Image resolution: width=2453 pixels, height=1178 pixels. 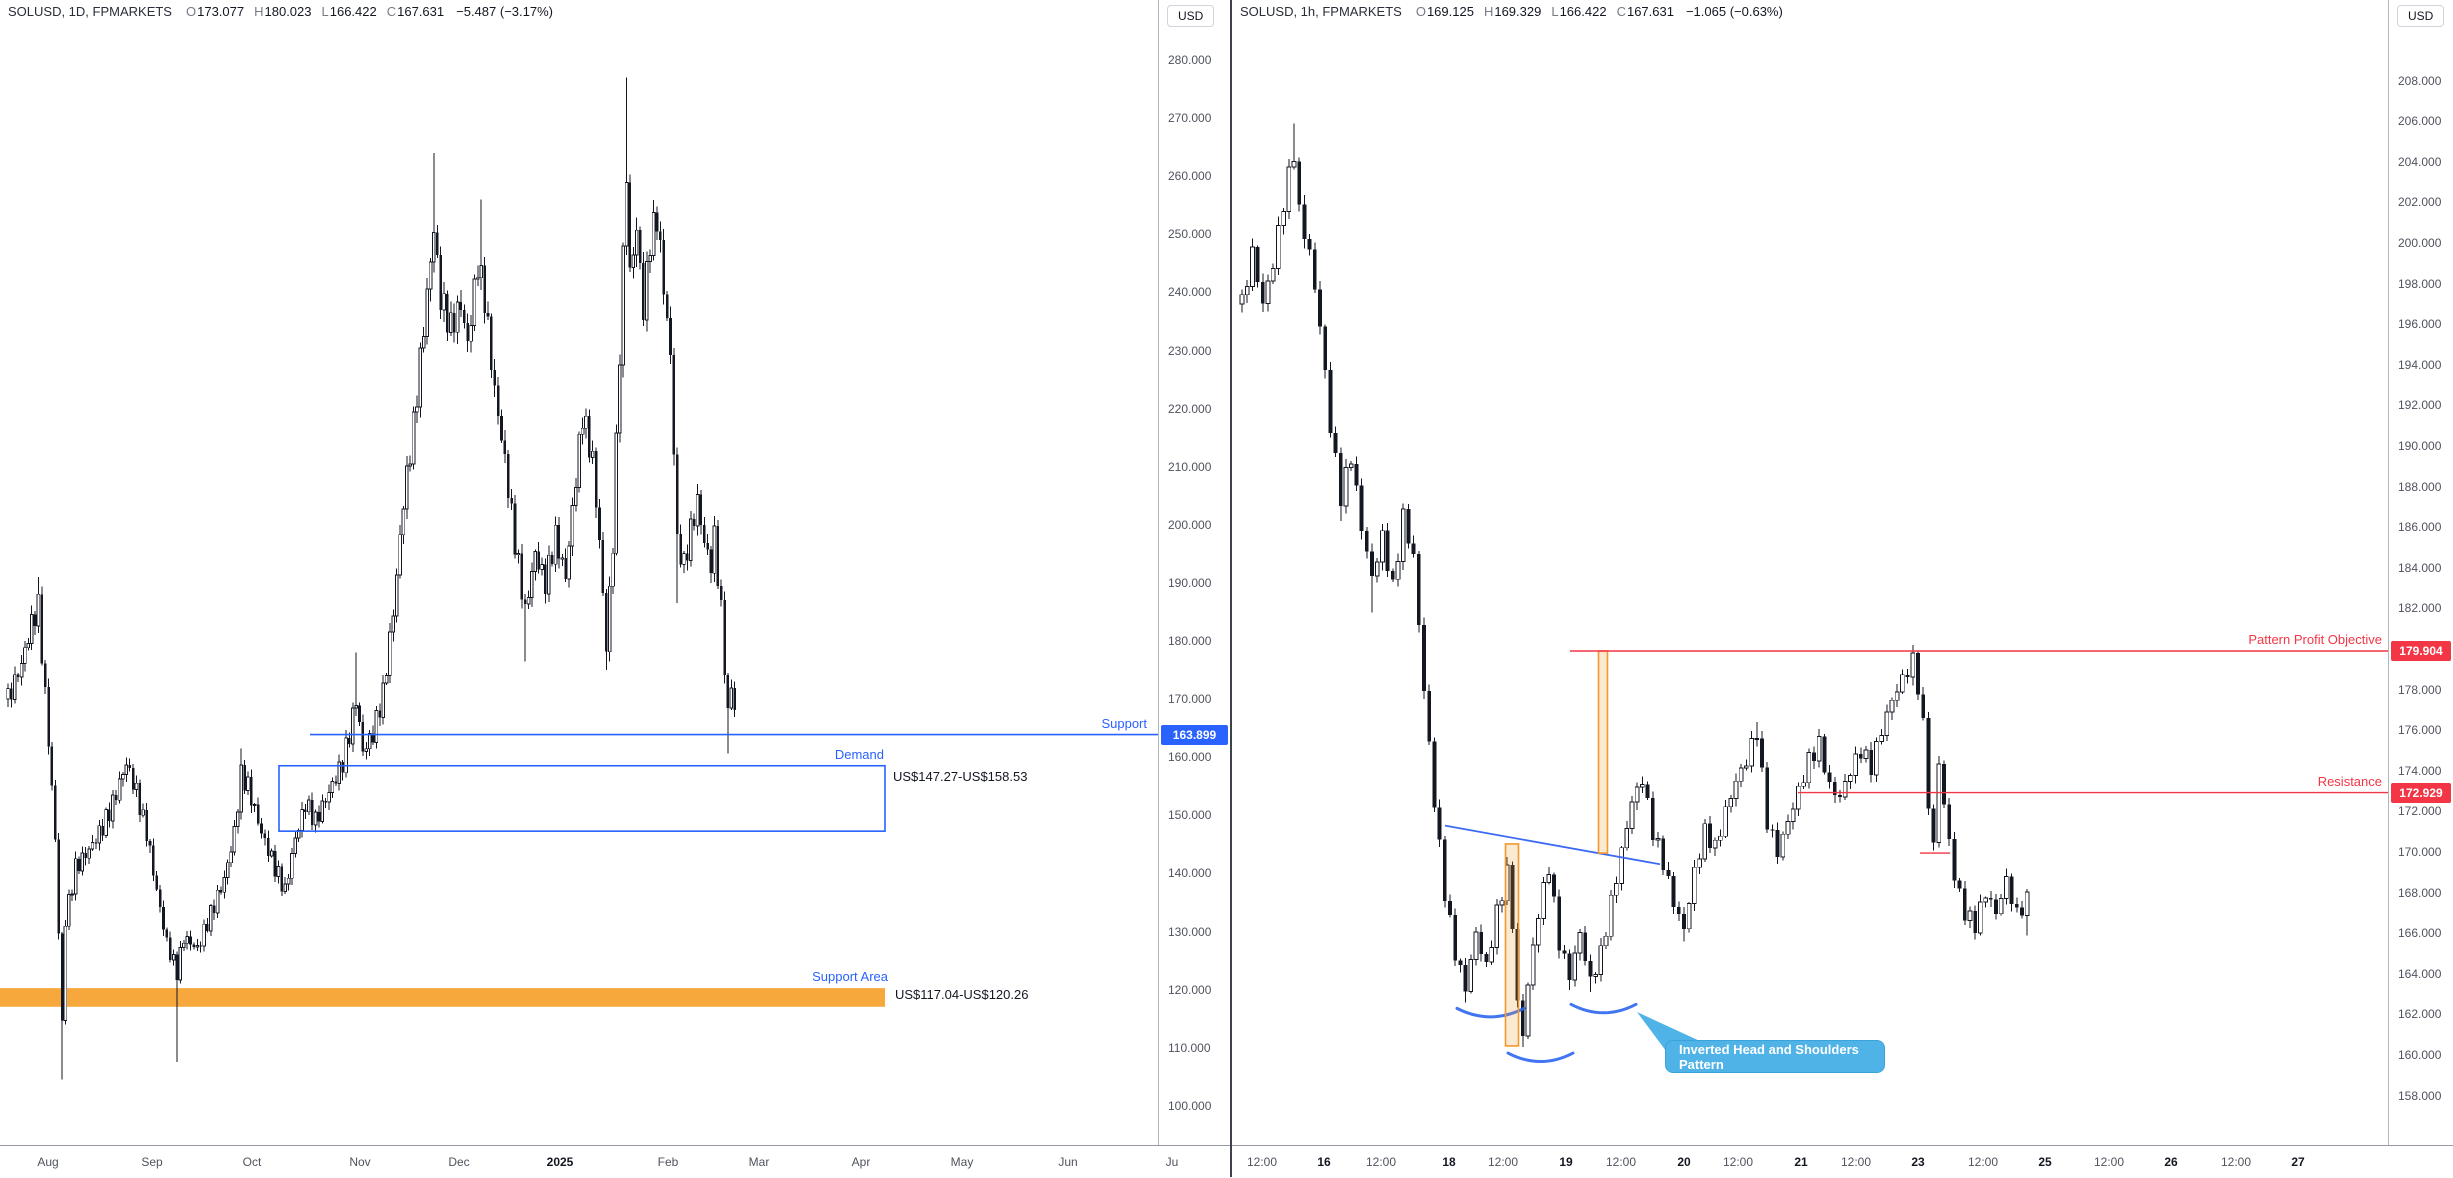 I want to click on pattern-callout: Inverted Head and Shoulders Pattern, so click(x=1775, y=1056).